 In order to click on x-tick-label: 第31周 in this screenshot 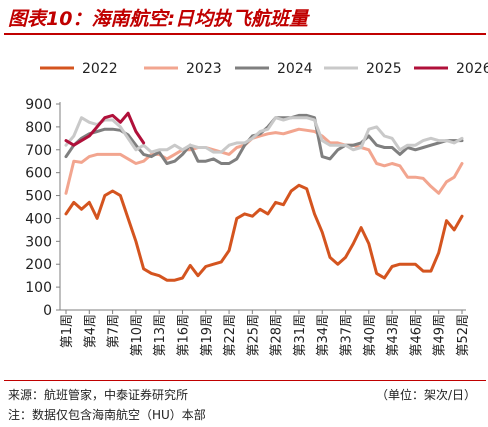, I will do `click(300, 335)`.